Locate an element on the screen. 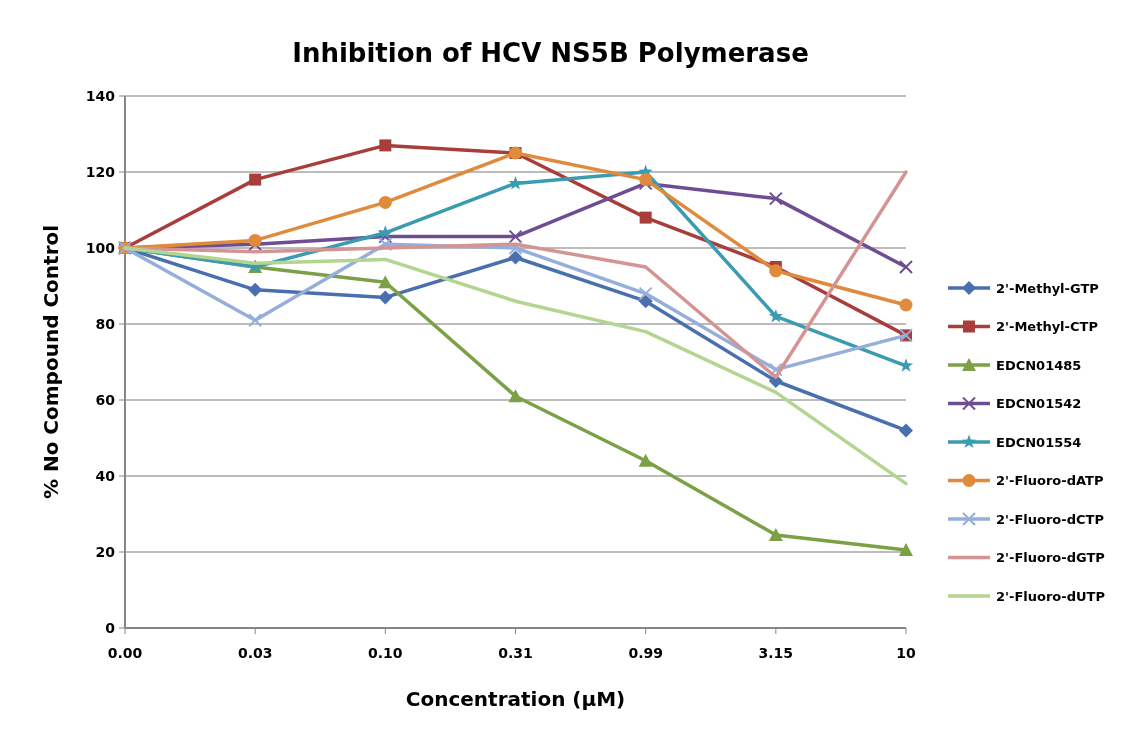 Image resolution: width=1122 pixels, height=729 pixels. y-tick-label: 60 is located at coordinates (105, 399).